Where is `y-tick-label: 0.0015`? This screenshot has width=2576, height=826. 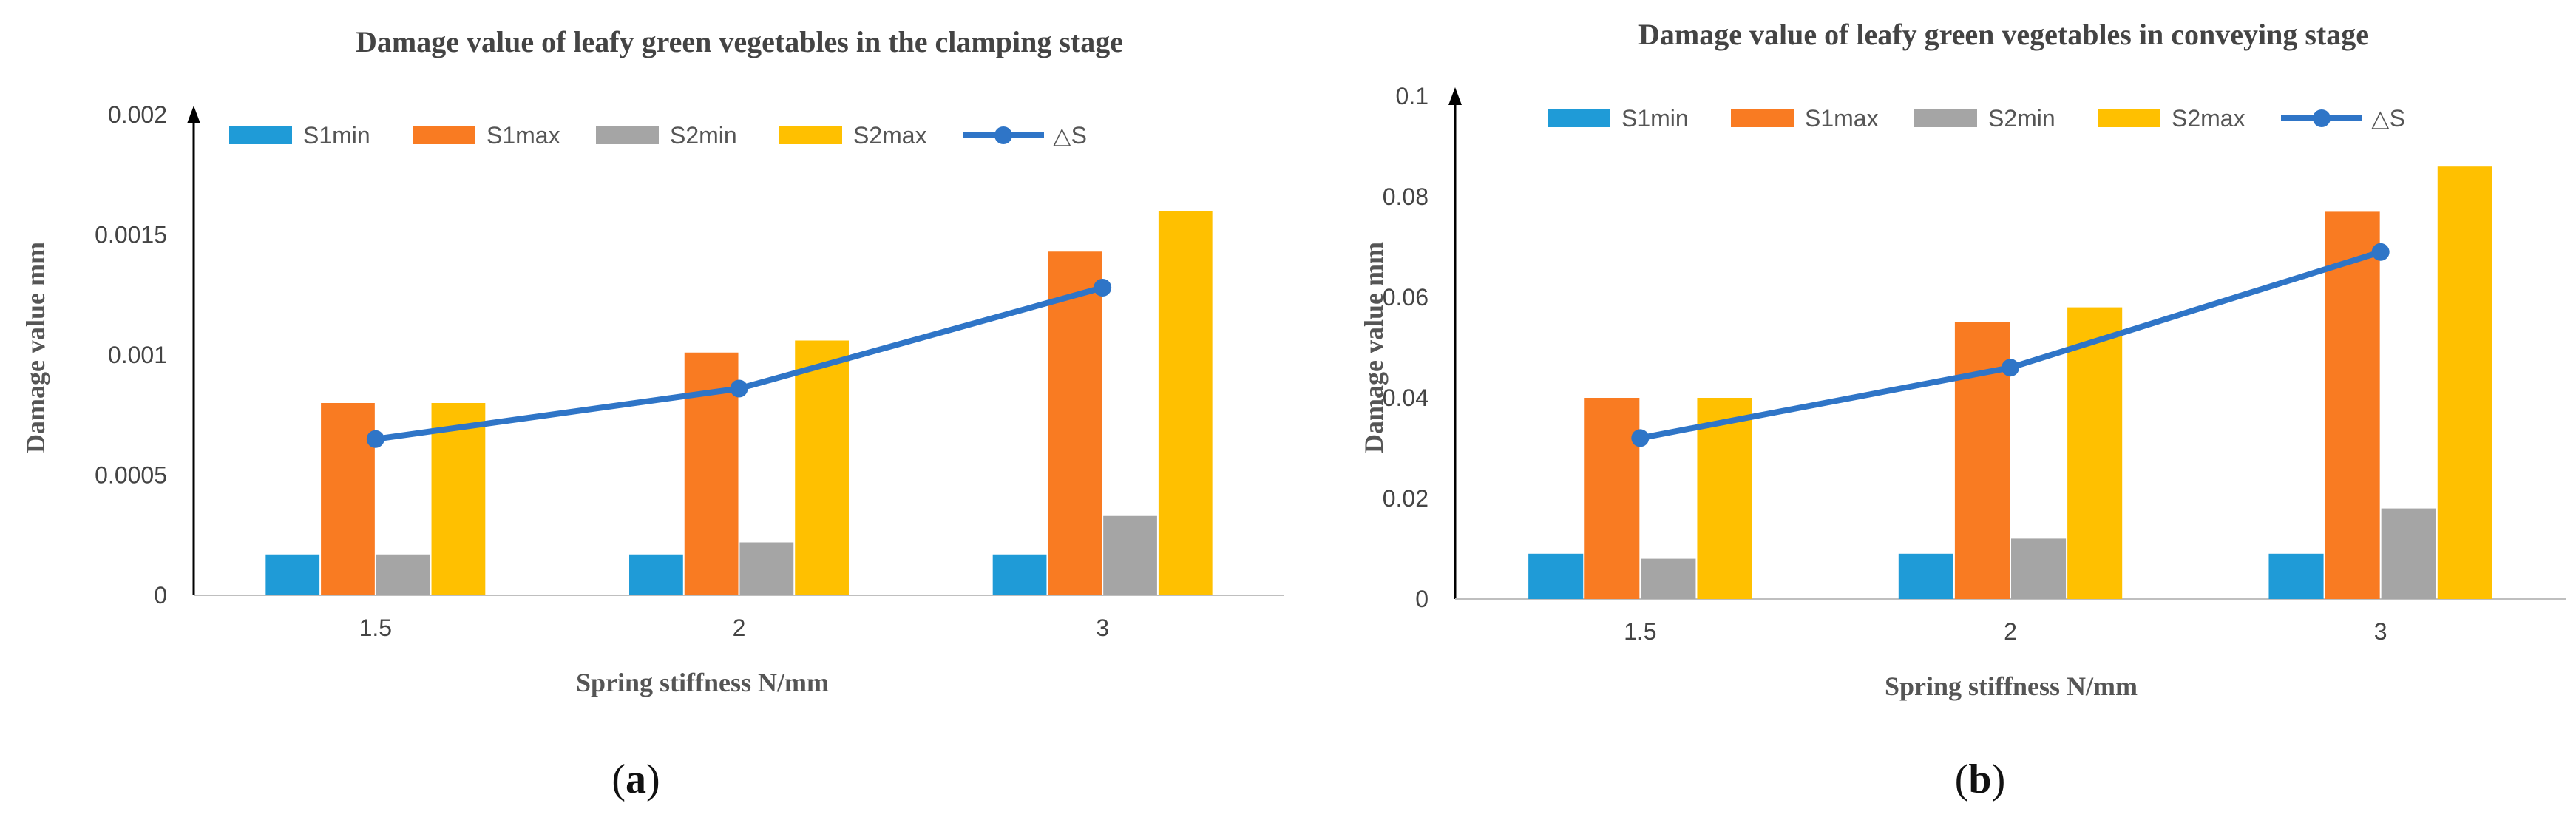 y-tick-label: 0.0015 is located at coordinates (131, 235).